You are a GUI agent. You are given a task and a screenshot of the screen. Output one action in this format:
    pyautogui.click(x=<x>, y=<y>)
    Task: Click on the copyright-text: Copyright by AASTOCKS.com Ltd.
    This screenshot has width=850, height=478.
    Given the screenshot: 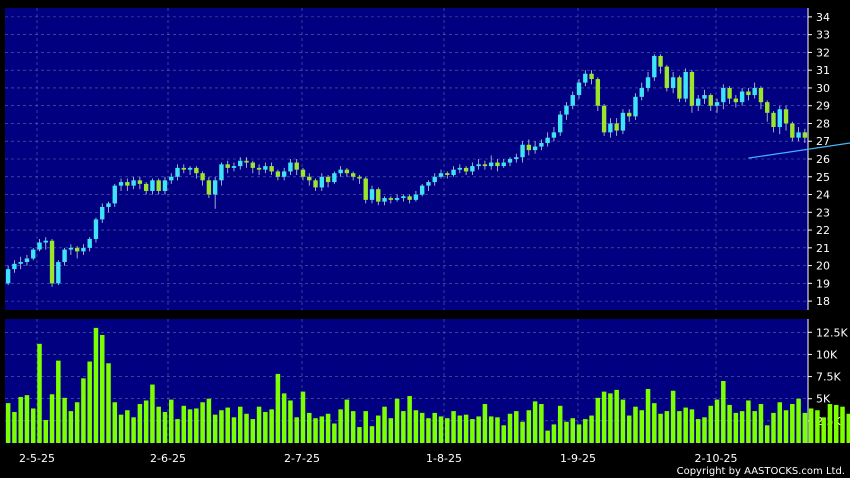 What is the action you would take?
    pyautogui.click(x=761, y=471)
    